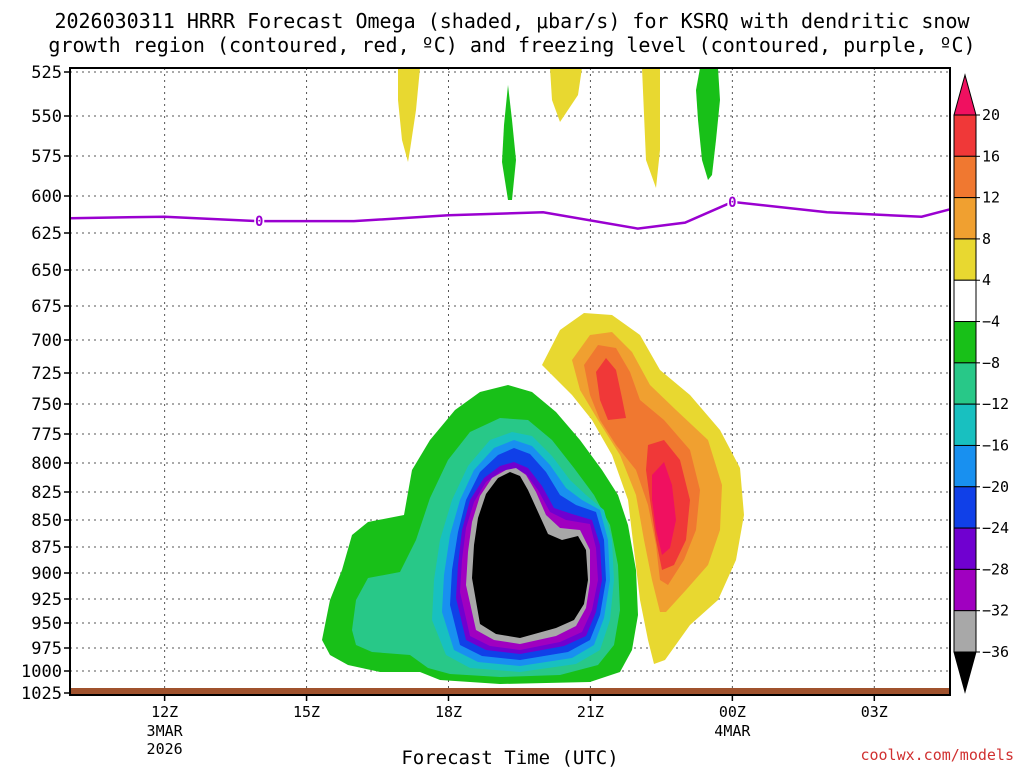  I want to click on freezing-level-contour: 00, so click(510, 212).